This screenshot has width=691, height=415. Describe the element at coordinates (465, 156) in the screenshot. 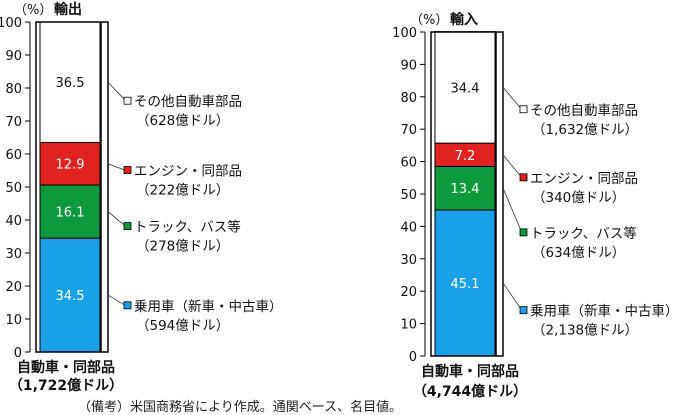

I see `data-label: 7.2` at that location.